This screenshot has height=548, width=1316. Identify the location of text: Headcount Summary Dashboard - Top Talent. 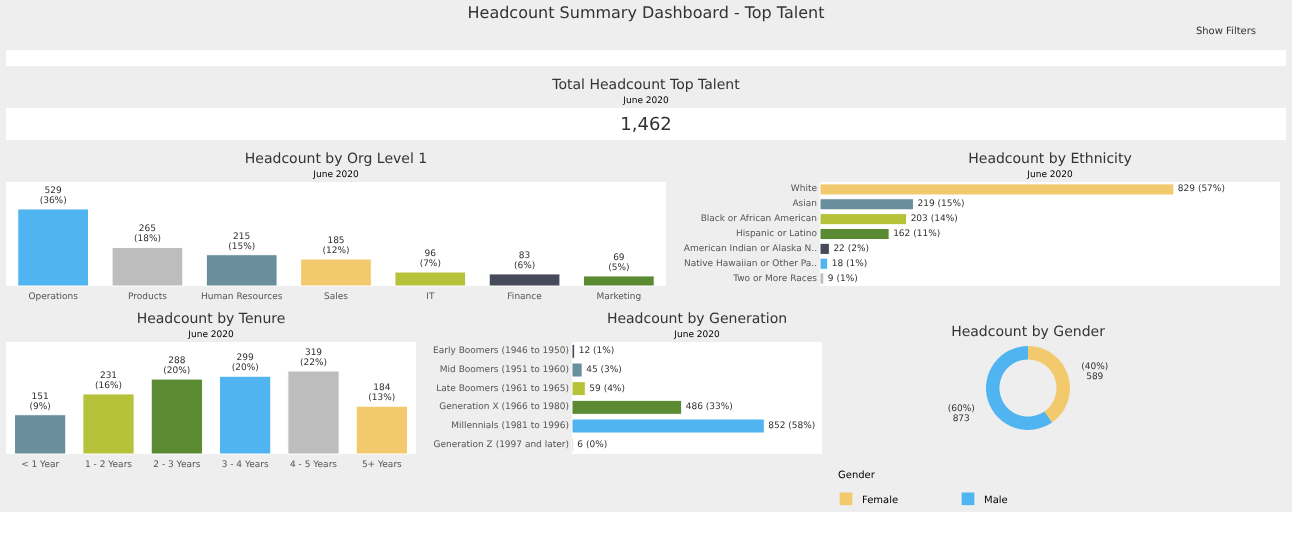
(646, 13).